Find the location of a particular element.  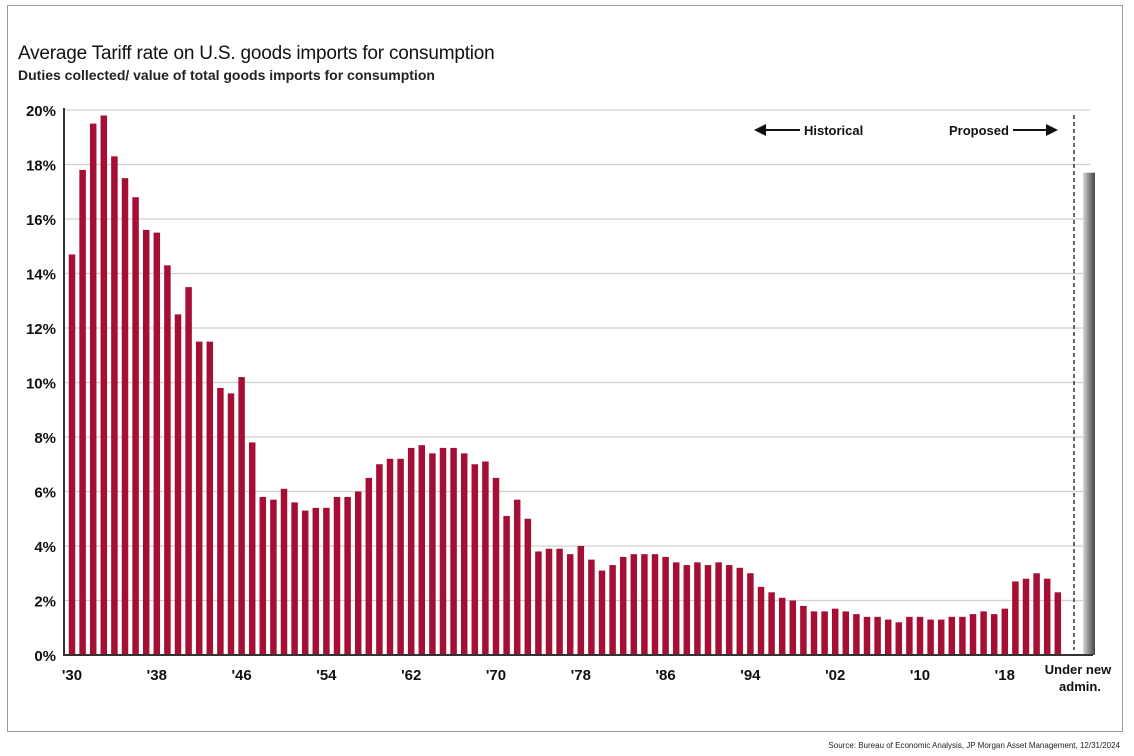

bar-1957 is located at coordinates (358, 573).